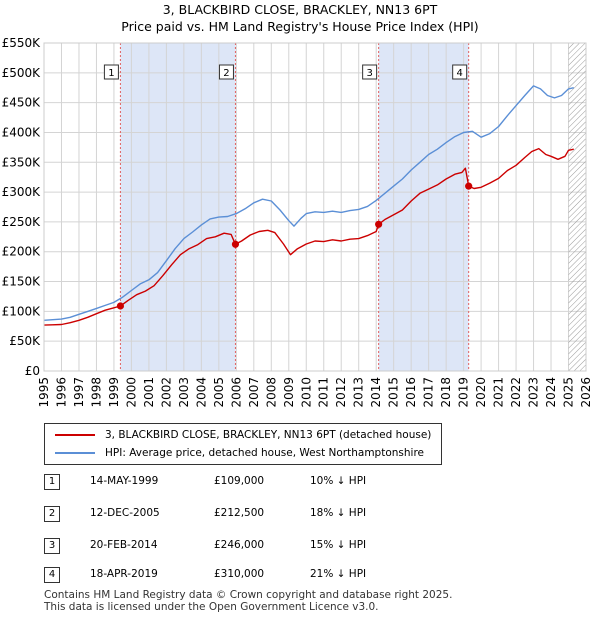 The height and width of the screenshot is (620, 600). Describe the element at coordinates (52, 482) in the screenshot. I see `sale-number-badge: 1` at that location.